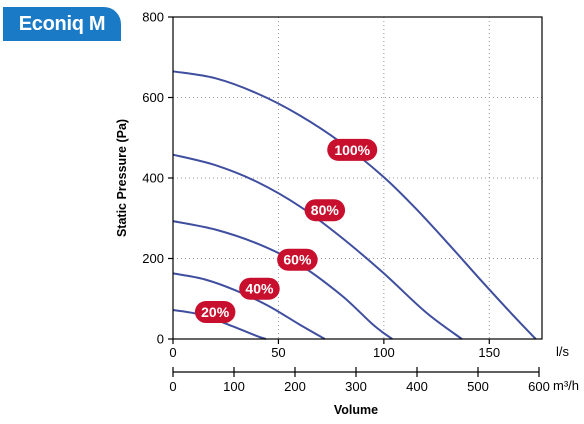 The height and width of the screenshot is (424, 584). What do you see at coordinates (563, 351) in the screenshot?
I see `x-unit-label: l/s` at bounding box center [563, 351].